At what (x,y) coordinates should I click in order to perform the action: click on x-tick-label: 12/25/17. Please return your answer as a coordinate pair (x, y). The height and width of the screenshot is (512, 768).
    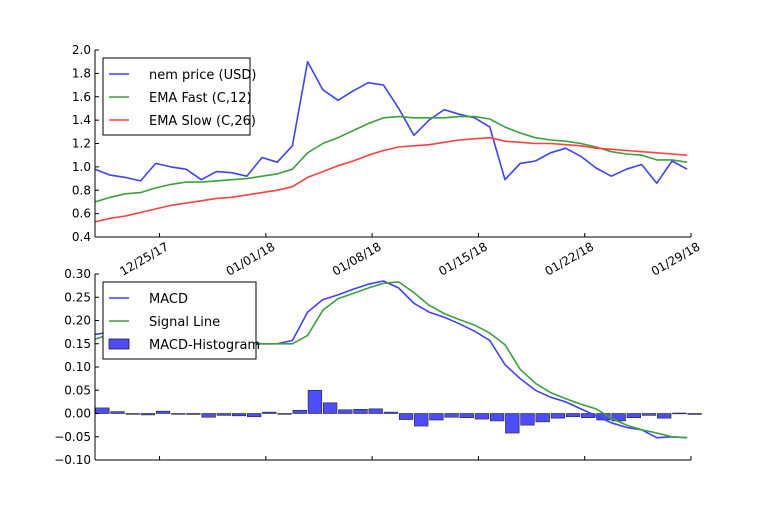
    Looking at the image, I should click on (144, 258).